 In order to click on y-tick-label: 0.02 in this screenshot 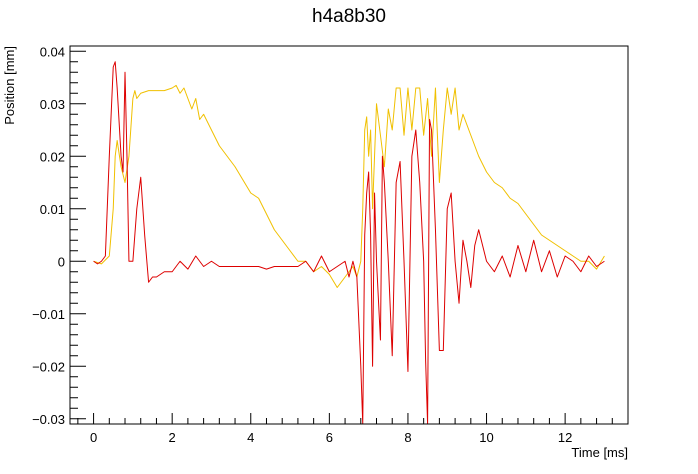, I will do `click(52, 156)`.